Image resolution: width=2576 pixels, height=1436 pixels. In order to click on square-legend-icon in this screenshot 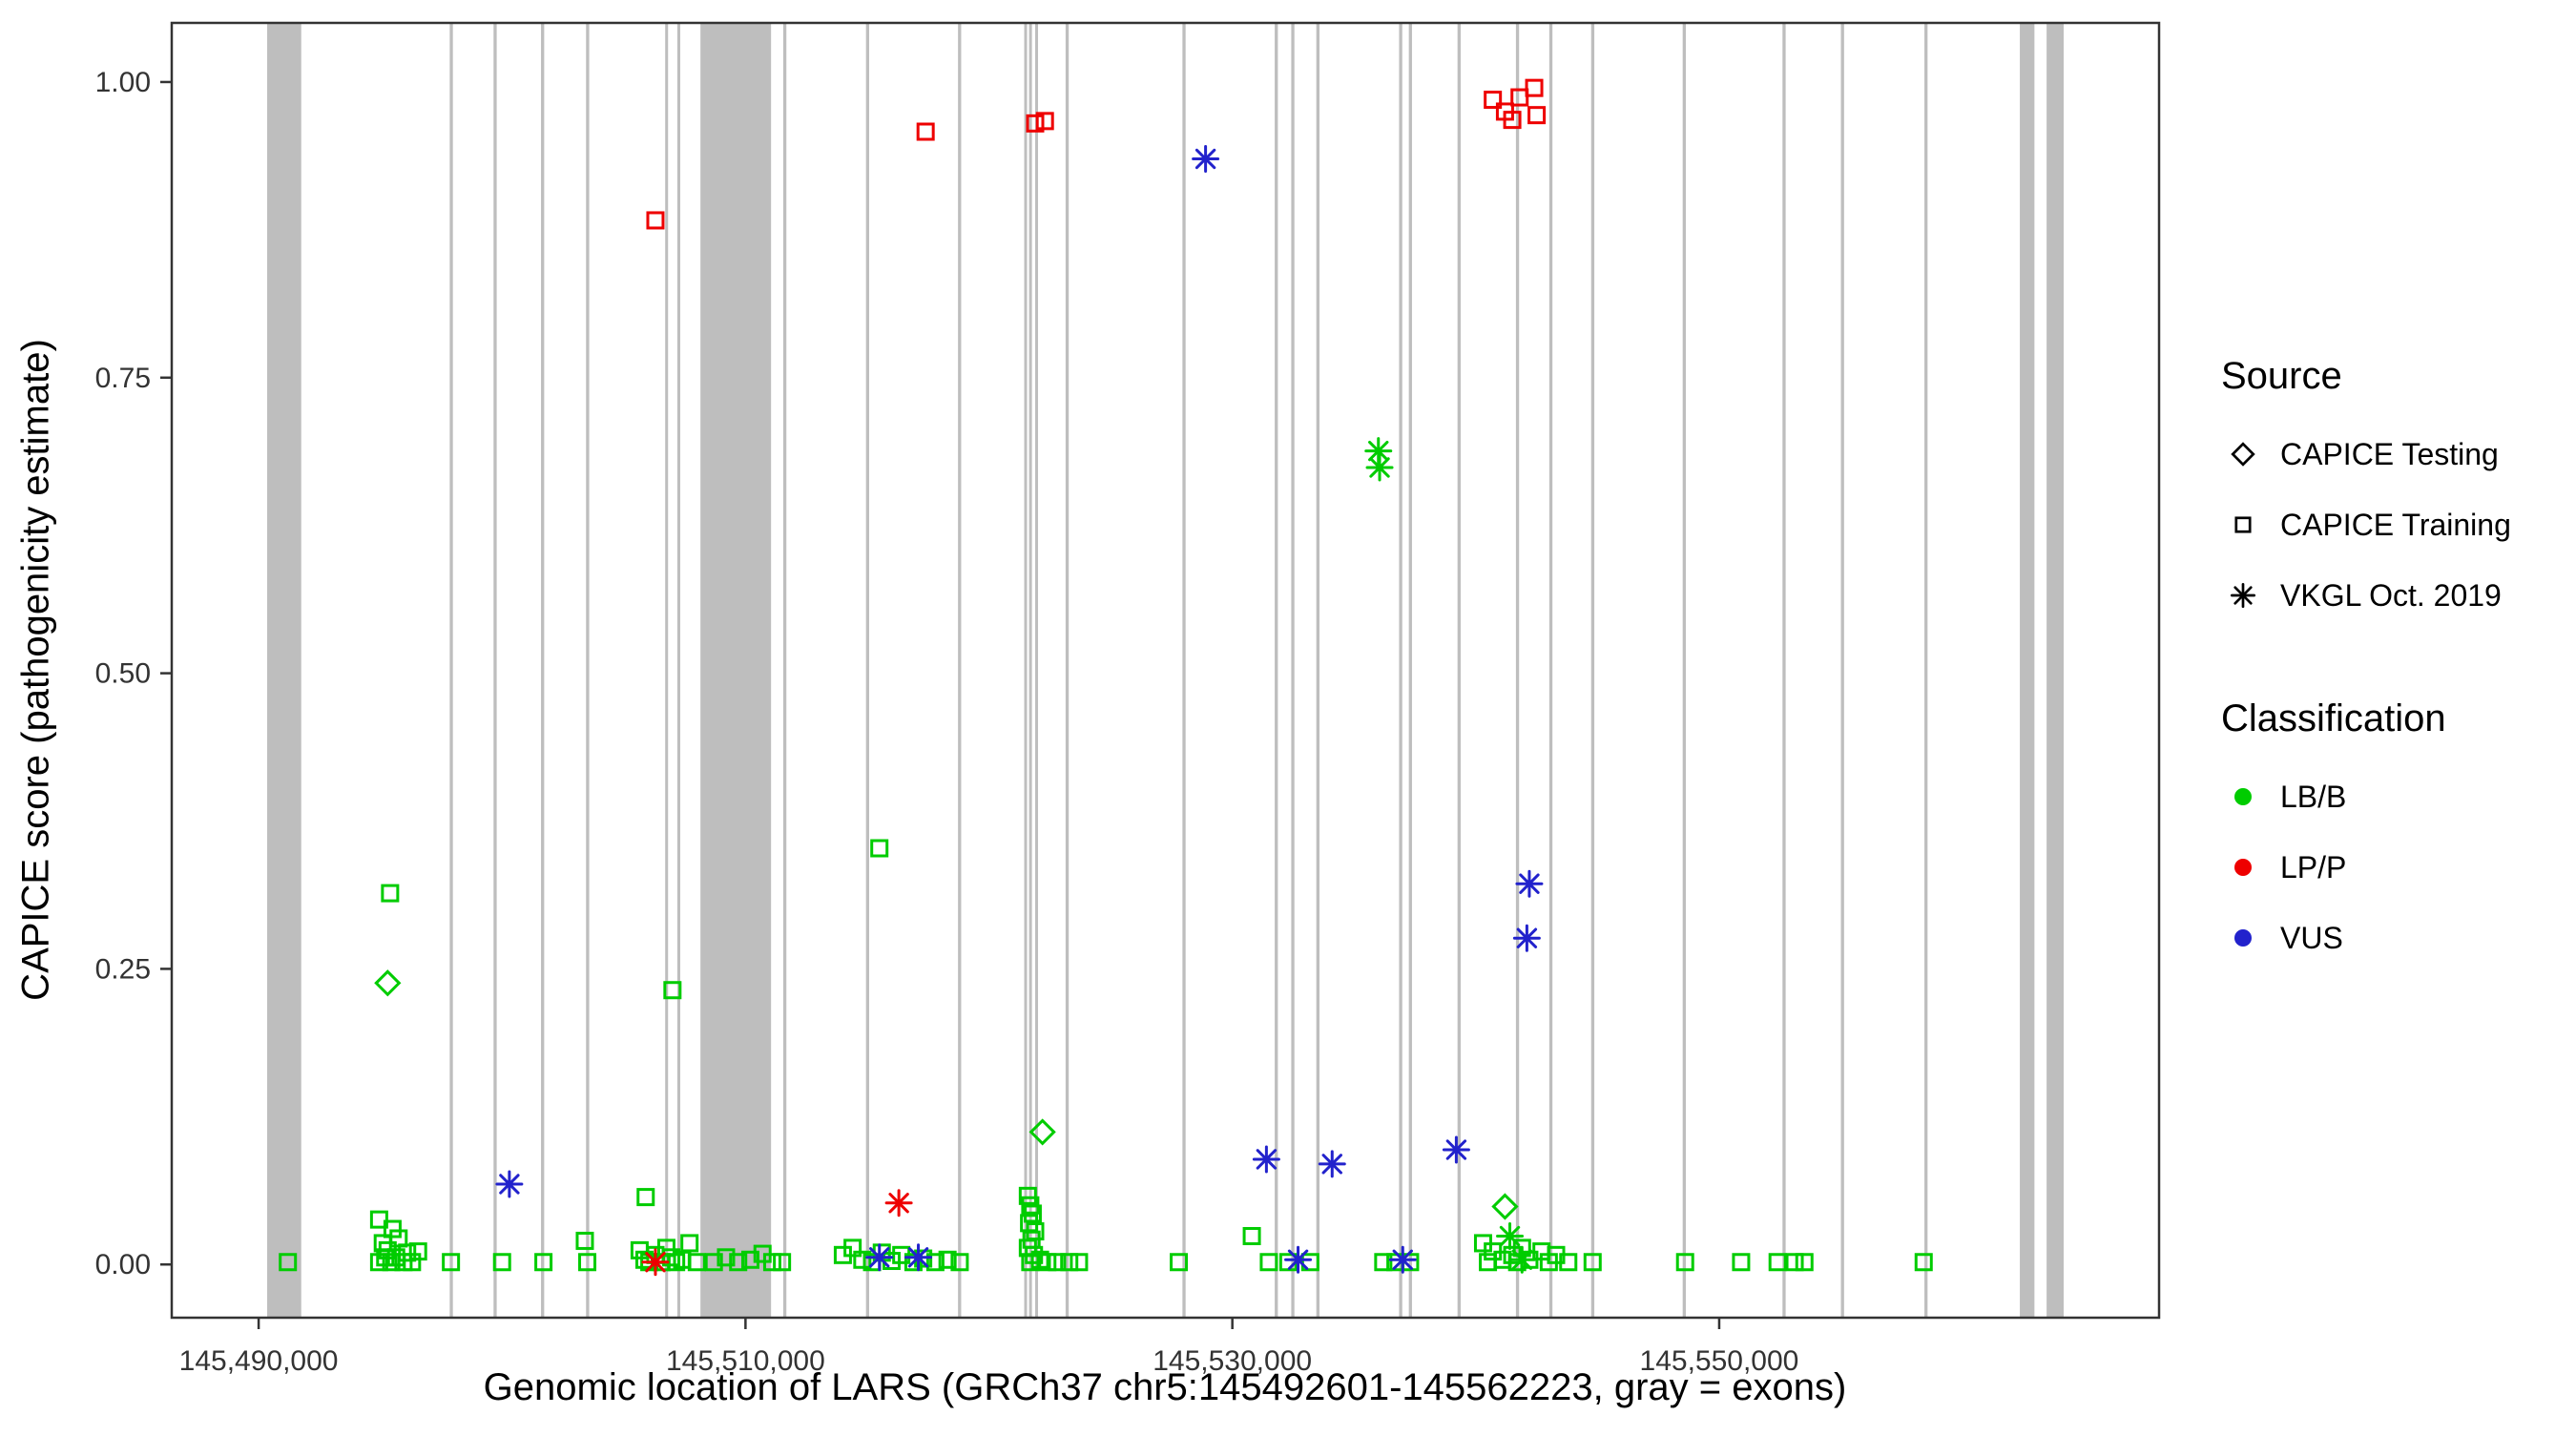, I will do `click(2243, 524)`.